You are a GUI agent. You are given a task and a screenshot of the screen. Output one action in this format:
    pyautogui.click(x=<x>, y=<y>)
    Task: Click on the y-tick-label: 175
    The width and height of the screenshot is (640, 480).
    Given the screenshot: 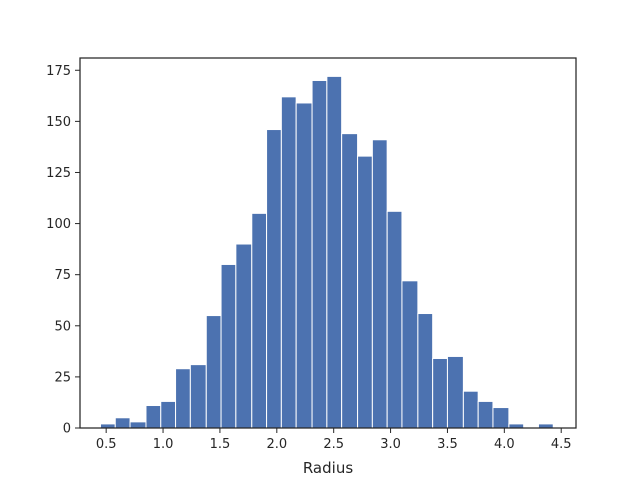 What is the action you would take?
    pyautogui.click(x=58, y=71)
    